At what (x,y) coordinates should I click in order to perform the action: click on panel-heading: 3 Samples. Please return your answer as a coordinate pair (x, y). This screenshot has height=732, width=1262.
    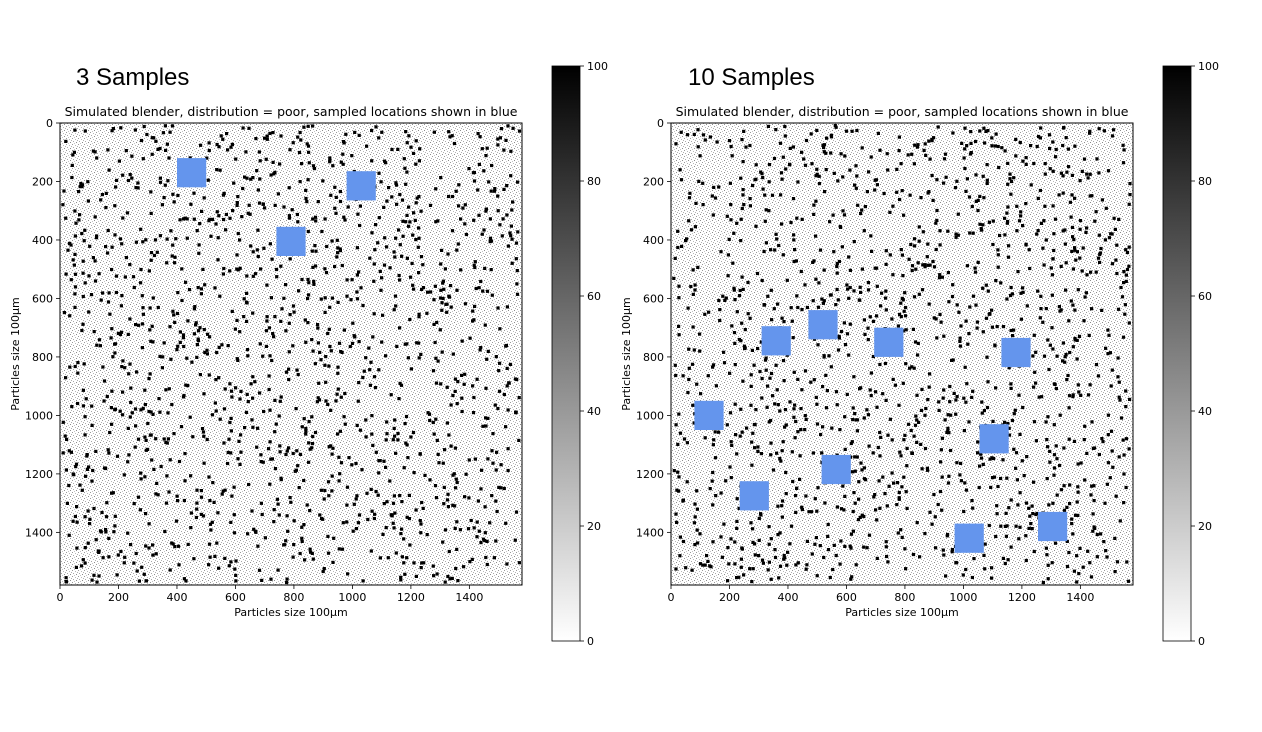
    Looking at the image, I should click on (132, 77).